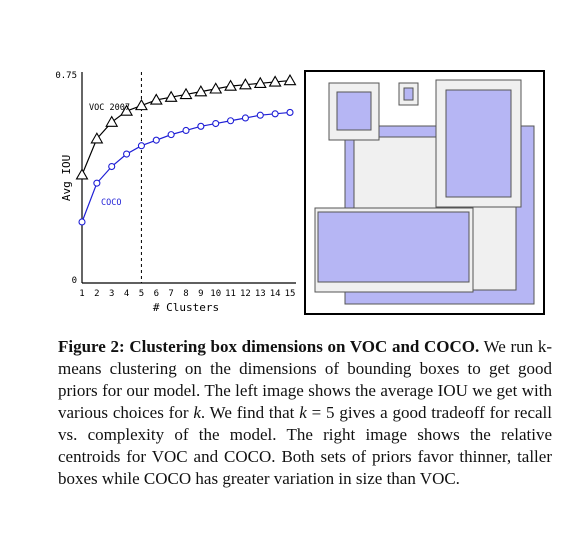 The image size is (572, 538). What do you see at coordinates (156, 294) in the screenshot?
I see `x-tick-label: 6` at bounding box center [156, 294].